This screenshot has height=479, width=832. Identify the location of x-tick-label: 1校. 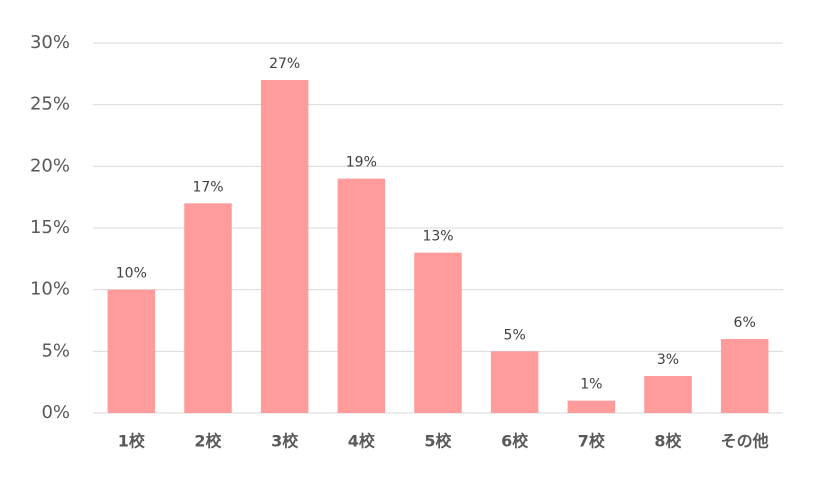
(132, 441).